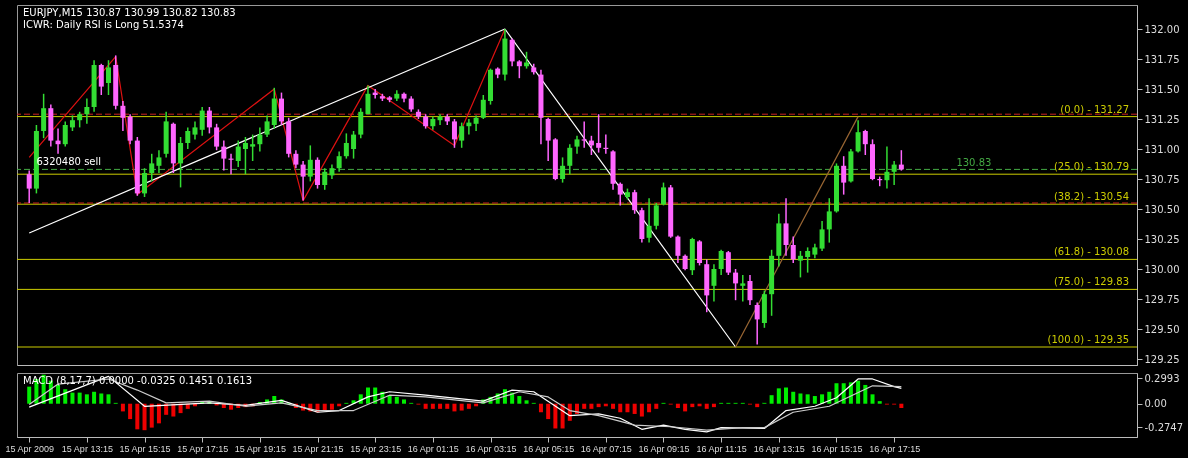 The image size is (1200, 468). I want to click on x-tick-label: 16 Apr 15:15, so click(837, 448).